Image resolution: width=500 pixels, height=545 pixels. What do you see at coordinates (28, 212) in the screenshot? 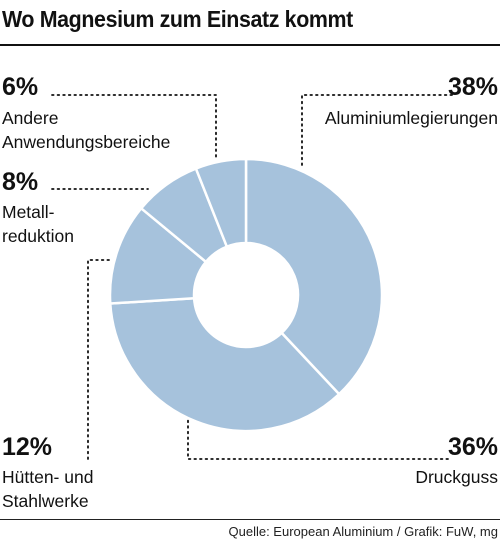
I see `category-label-metallreduktion-line-1: Metall-` at bounding box center [28, 212].